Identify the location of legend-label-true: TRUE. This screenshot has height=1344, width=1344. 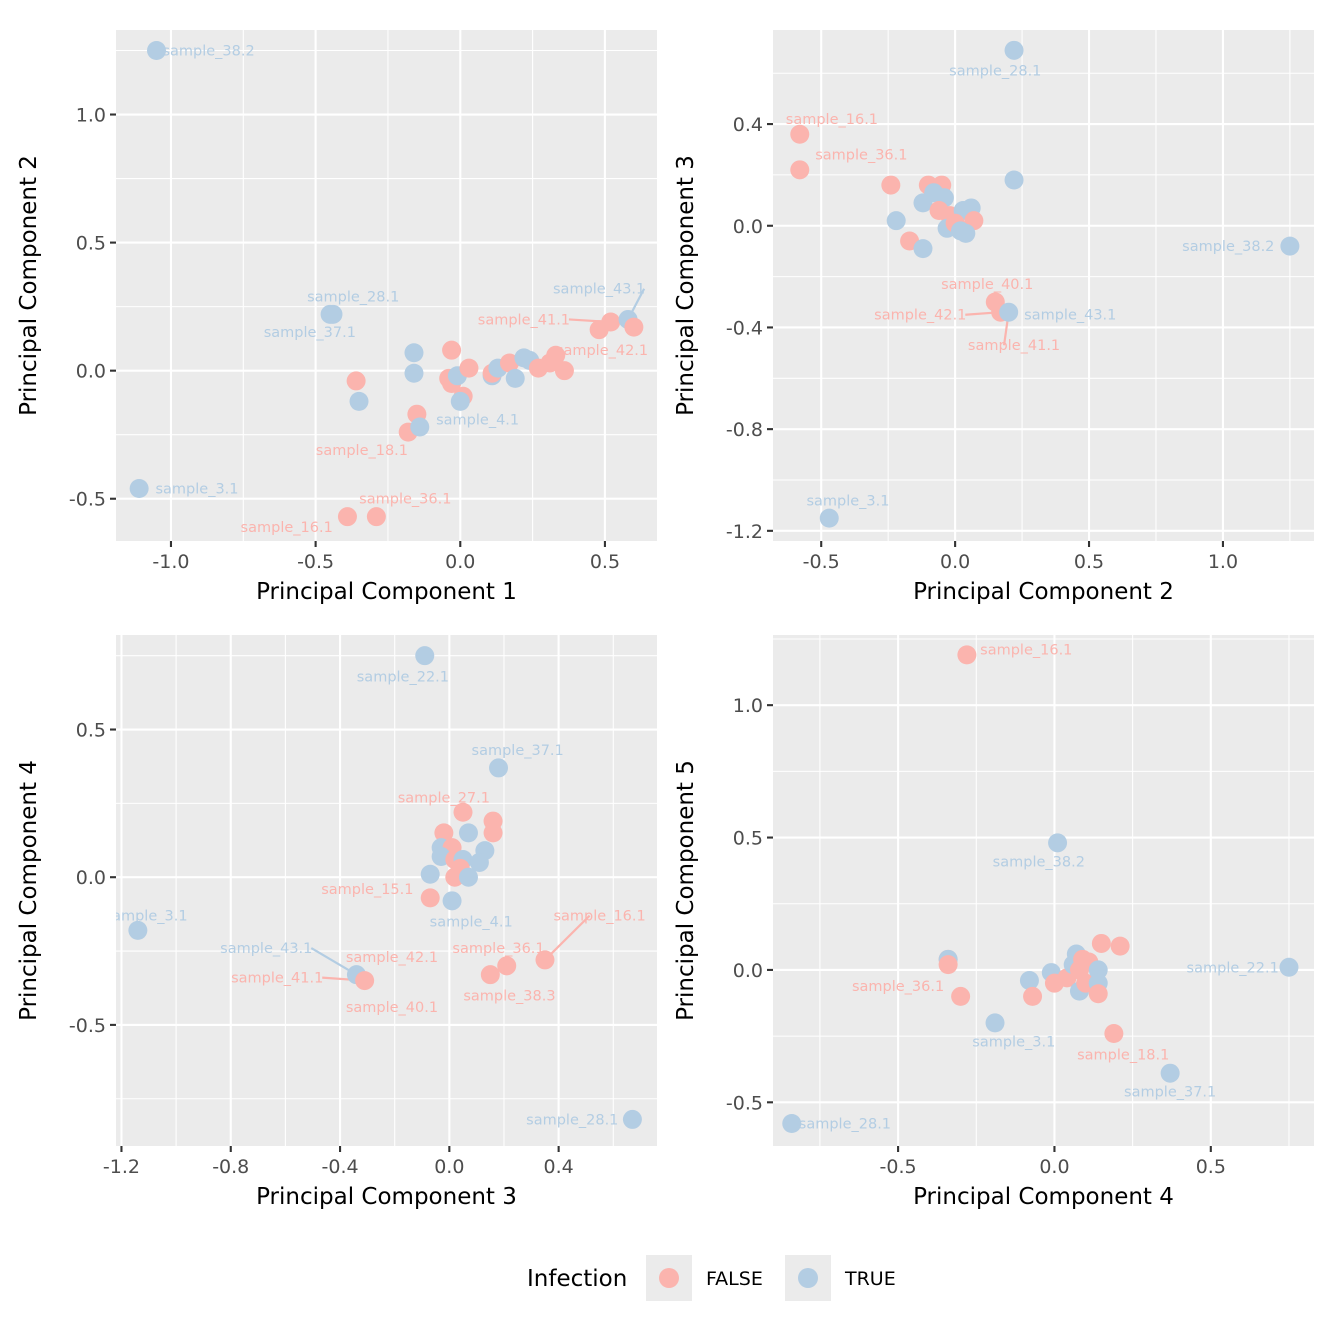
(870, 1279).